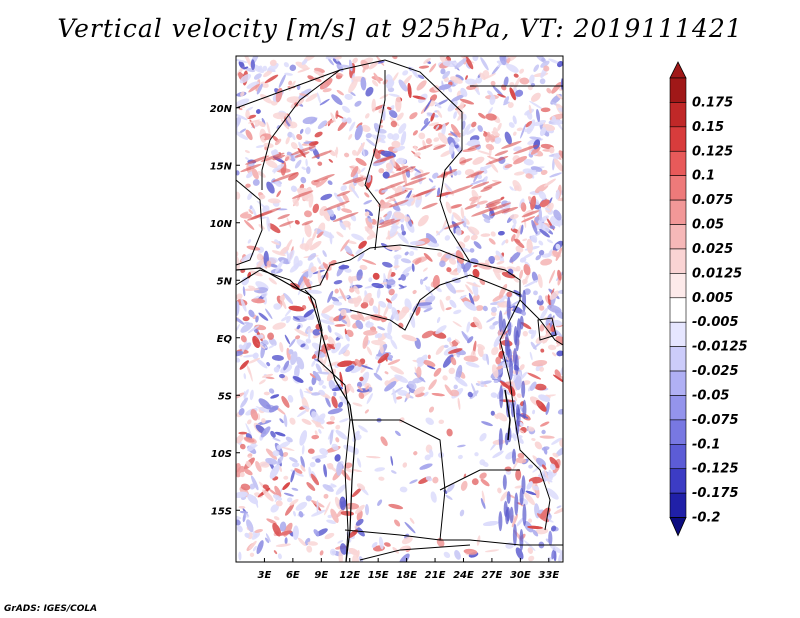 The width and height of the screenshot is (800, 618). I want to click on lon-tick-label: 24E, so click(463, 575).